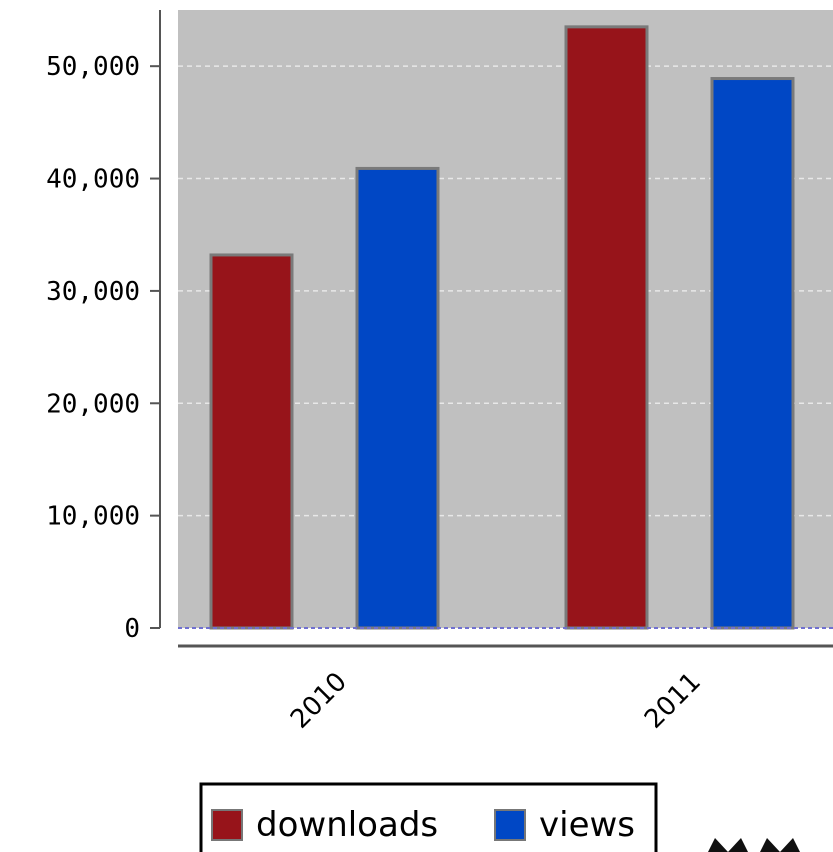  Describe the element at coordinates (93, 517) in the screenshot. I see `y-tick-label: 10,000` at that location.